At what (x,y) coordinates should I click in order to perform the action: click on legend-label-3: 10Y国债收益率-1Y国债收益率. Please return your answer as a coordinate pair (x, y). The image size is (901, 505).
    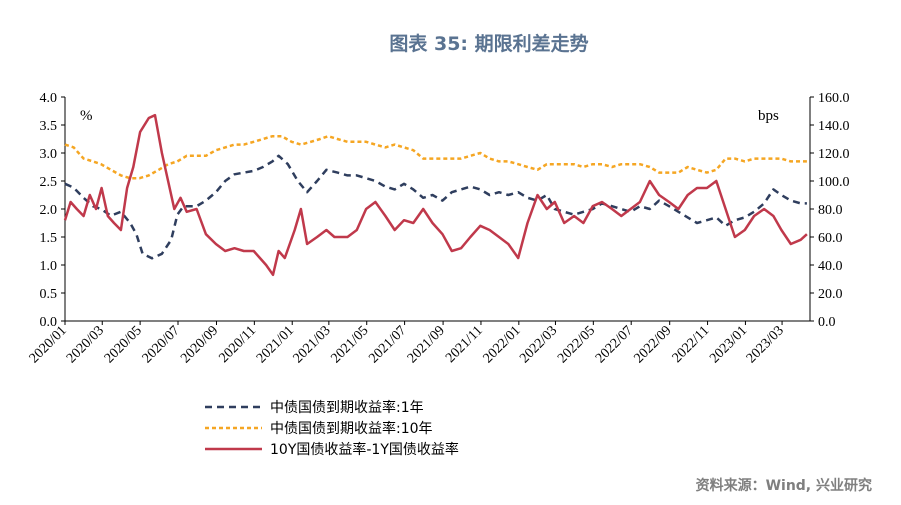
    Looking at the image, I should click on (364, 449).